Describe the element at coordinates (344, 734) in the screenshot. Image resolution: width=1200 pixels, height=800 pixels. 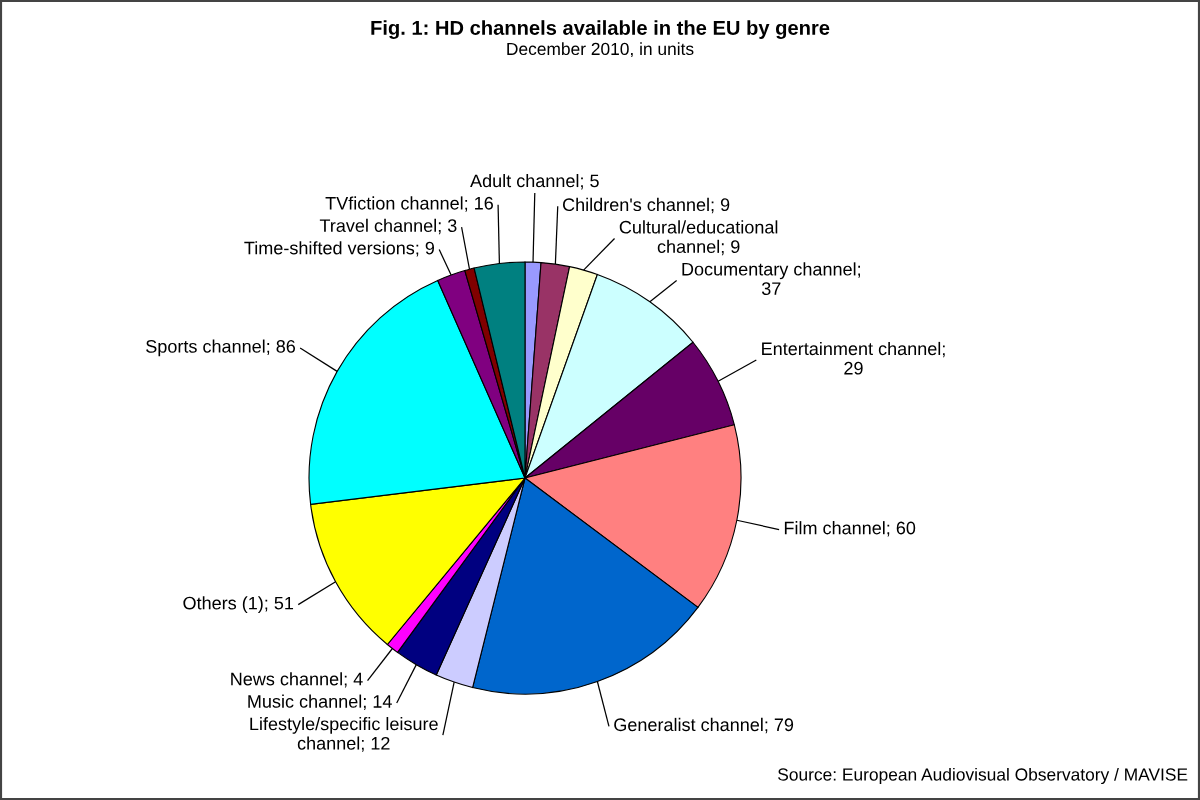
I see `slice-label: Lifestyle/specific leisure channel; 12` at that location.